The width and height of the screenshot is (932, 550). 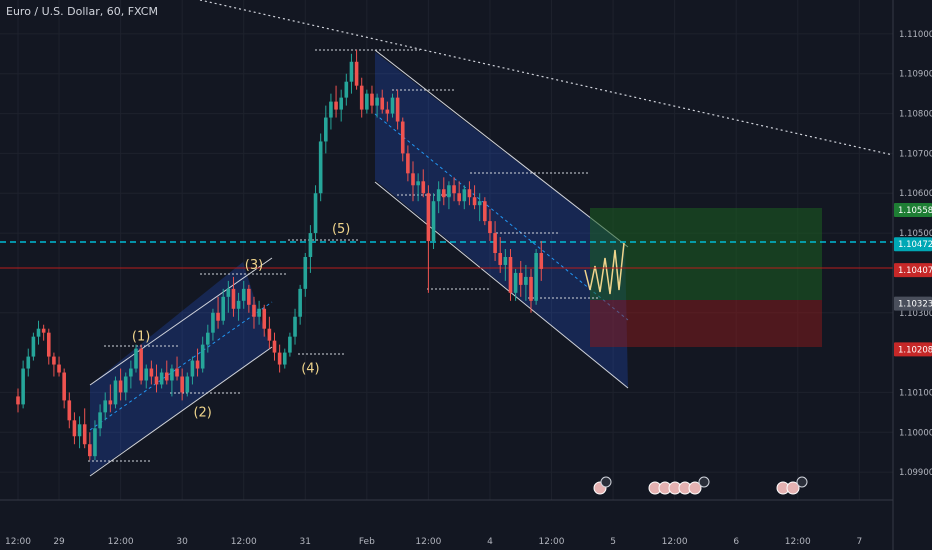 What do you see at coordinates (181, 321) in the screenshot?
I see `rising-channel-upper-line` at bounding box center [181, 321].